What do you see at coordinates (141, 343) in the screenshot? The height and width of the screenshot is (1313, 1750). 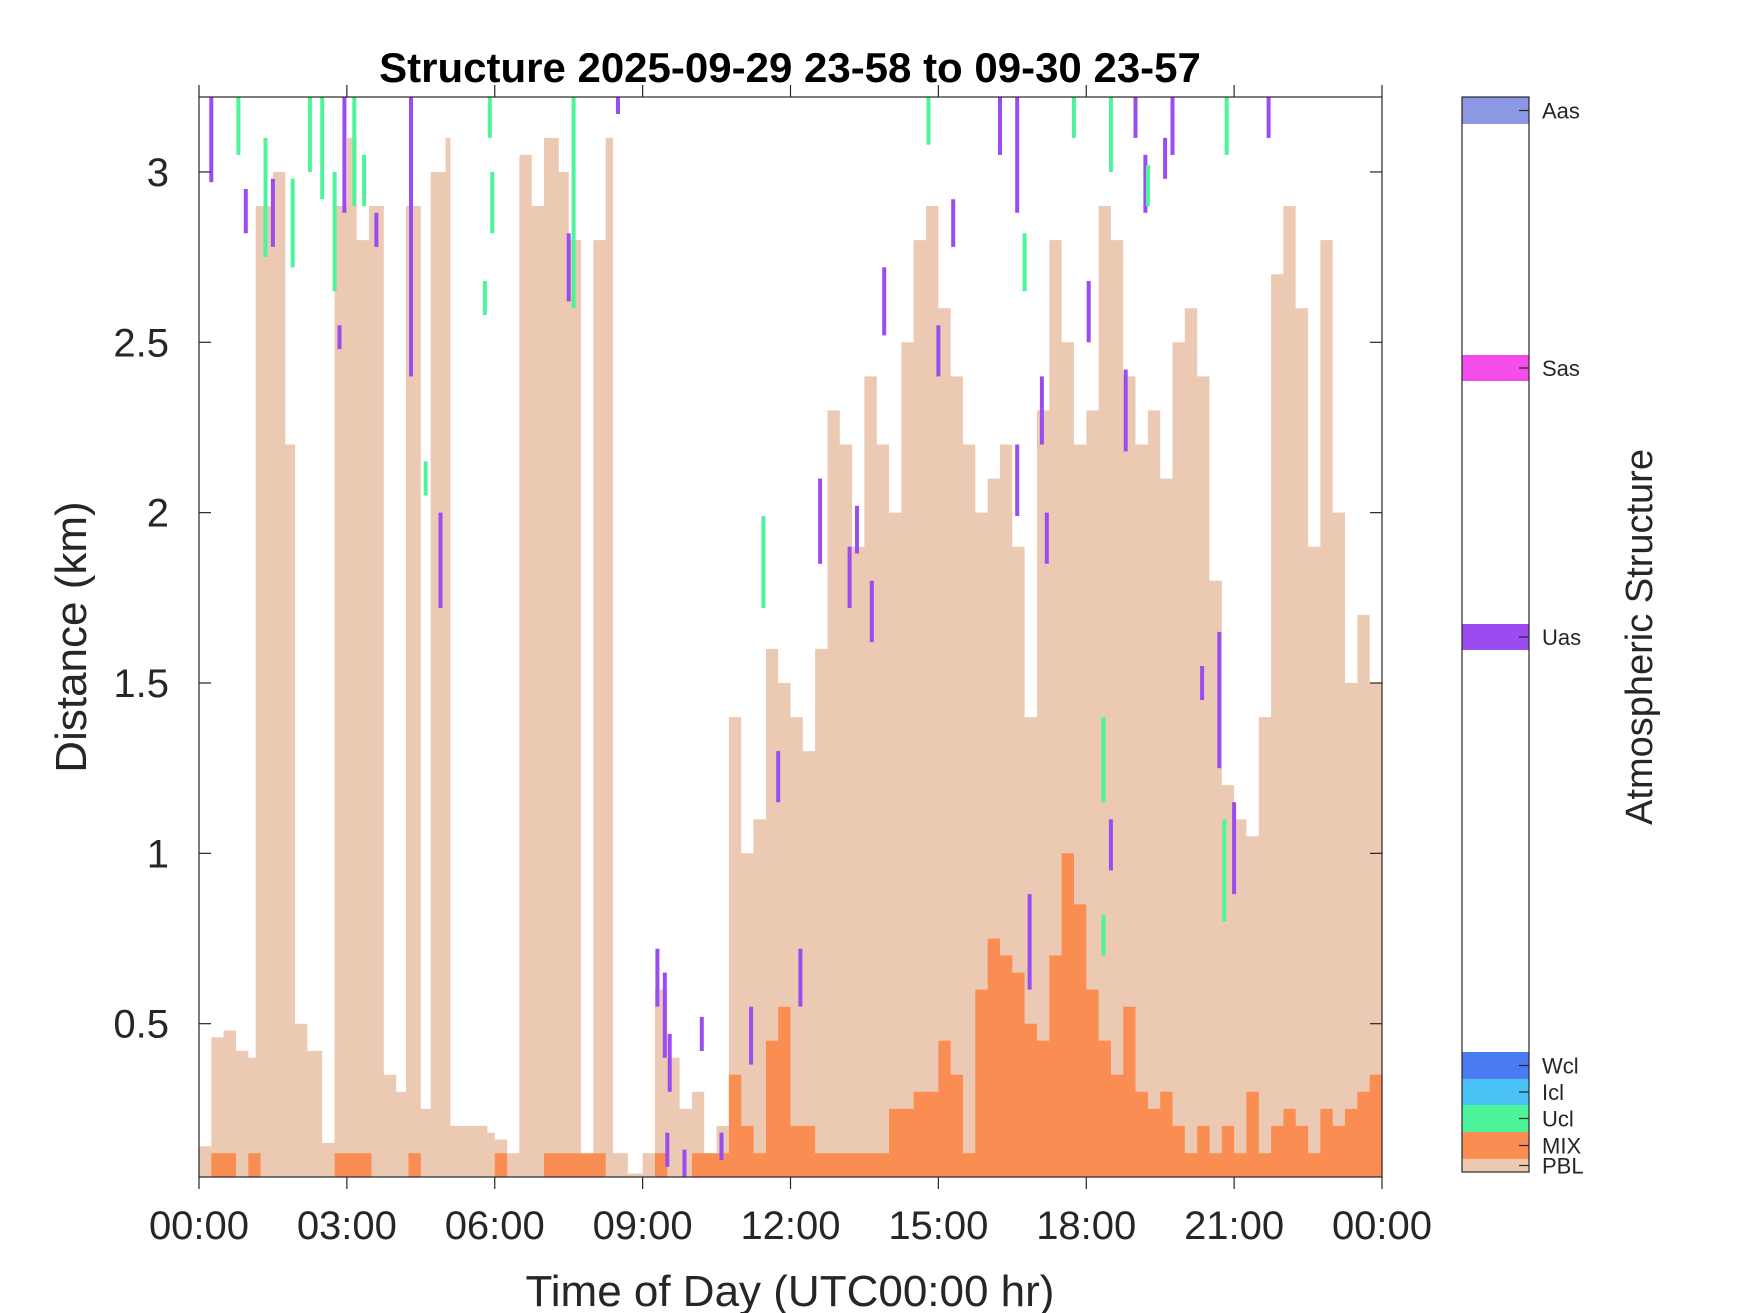 I see `y-tick-label: 2.5` at bounding box center [141, 343].